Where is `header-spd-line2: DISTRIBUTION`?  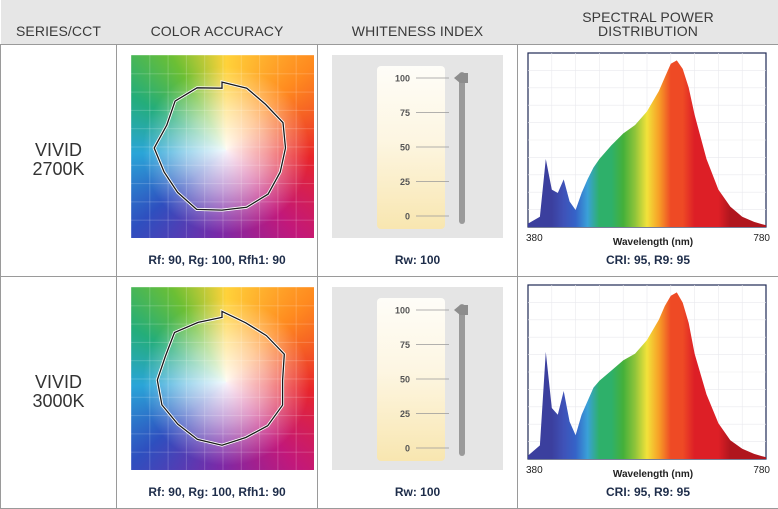 header-spd-line2: DISTRIBUTION is located at coordinates (648, 31).